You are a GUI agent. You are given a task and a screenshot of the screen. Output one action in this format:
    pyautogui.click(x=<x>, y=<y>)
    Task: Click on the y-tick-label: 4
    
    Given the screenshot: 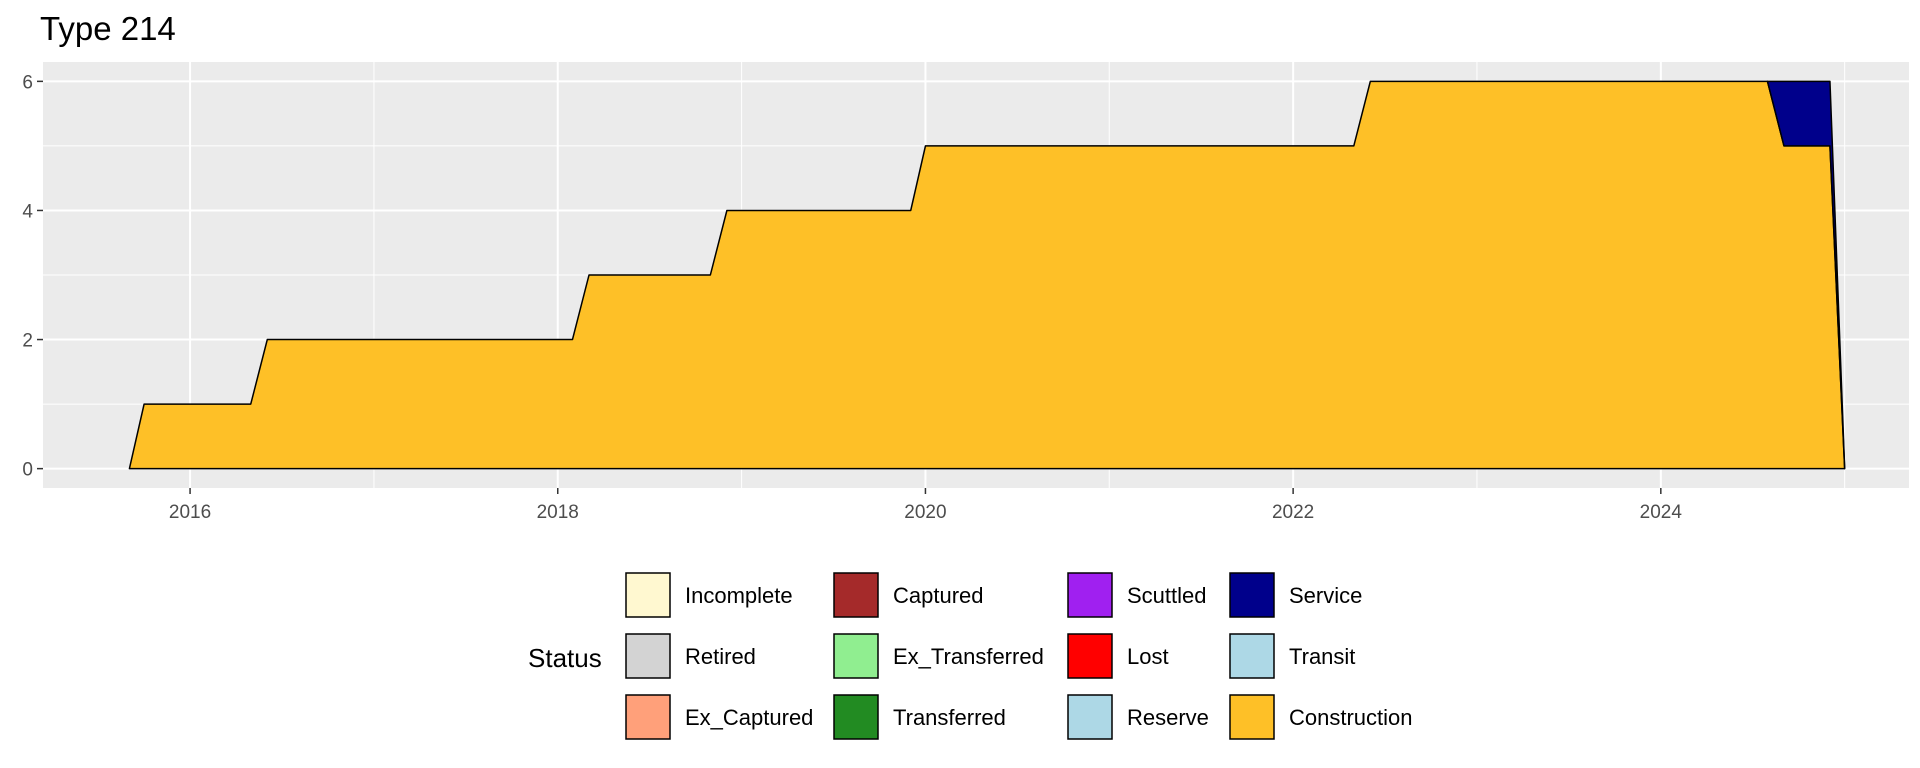 What is the action you would take?
    pyautogui.click(x=27, y=211)
    